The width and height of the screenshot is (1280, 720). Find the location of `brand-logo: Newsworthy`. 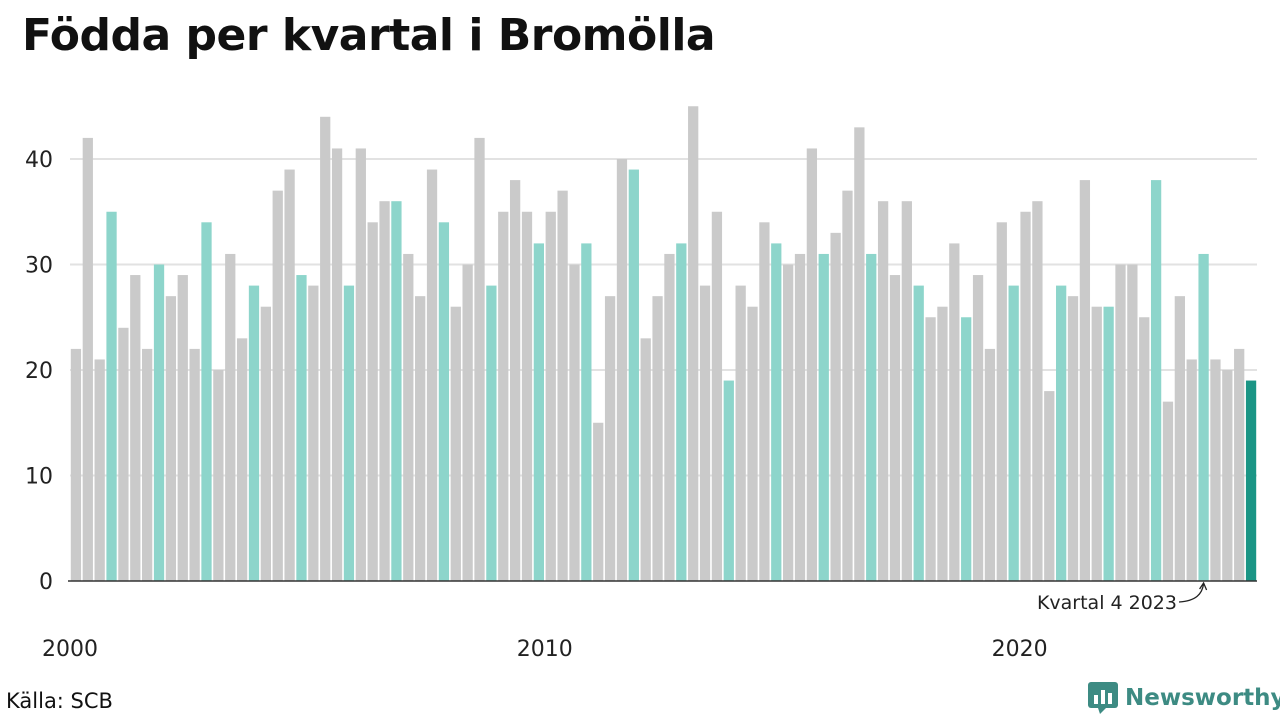

brand-logo: Newsworthy is located at coordinates (1184, 698).